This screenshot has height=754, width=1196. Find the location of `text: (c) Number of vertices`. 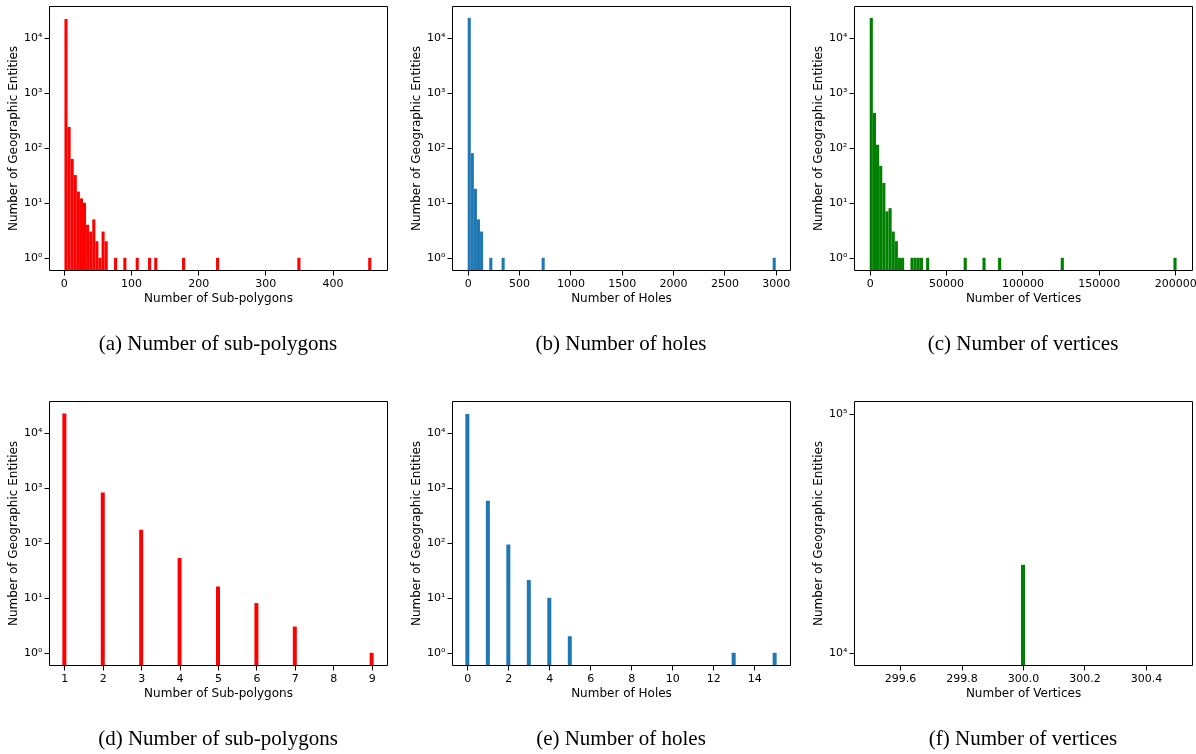

text: (c) Number of vertices is located at coordinates (1023, 343).